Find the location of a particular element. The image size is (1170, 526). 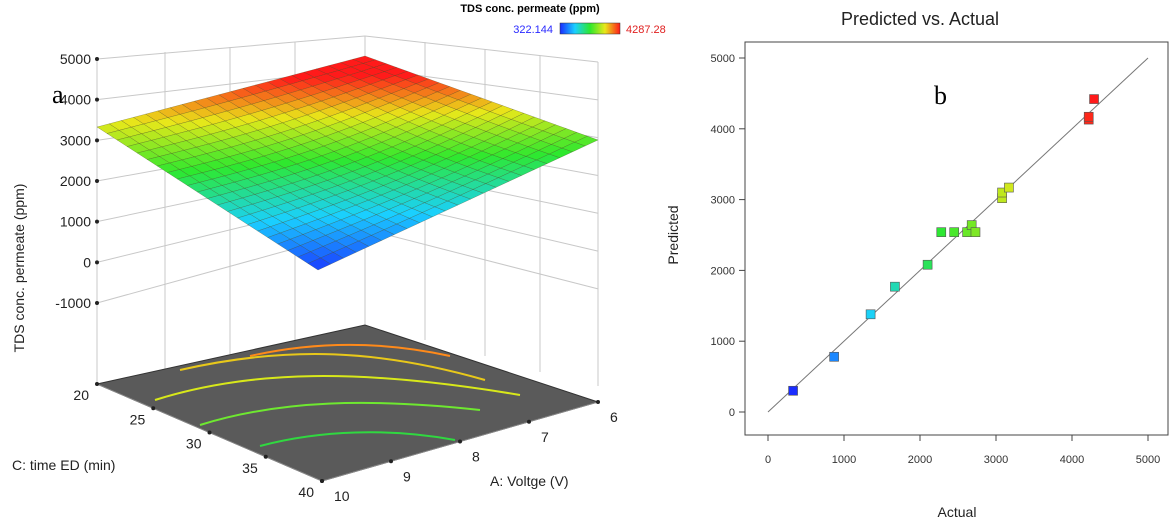

a-tick-label: 6 is located at coordinates (614, 417).